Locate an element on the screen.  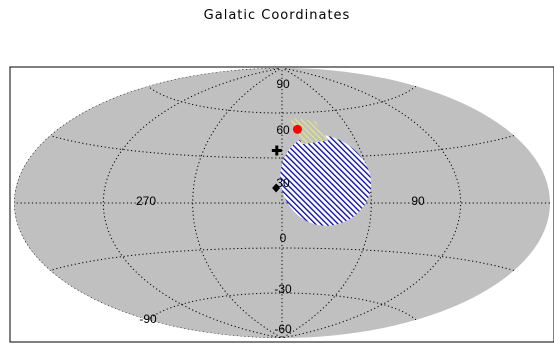
chart-title: Galatic Coordinates is located at coordinates (277, 15).